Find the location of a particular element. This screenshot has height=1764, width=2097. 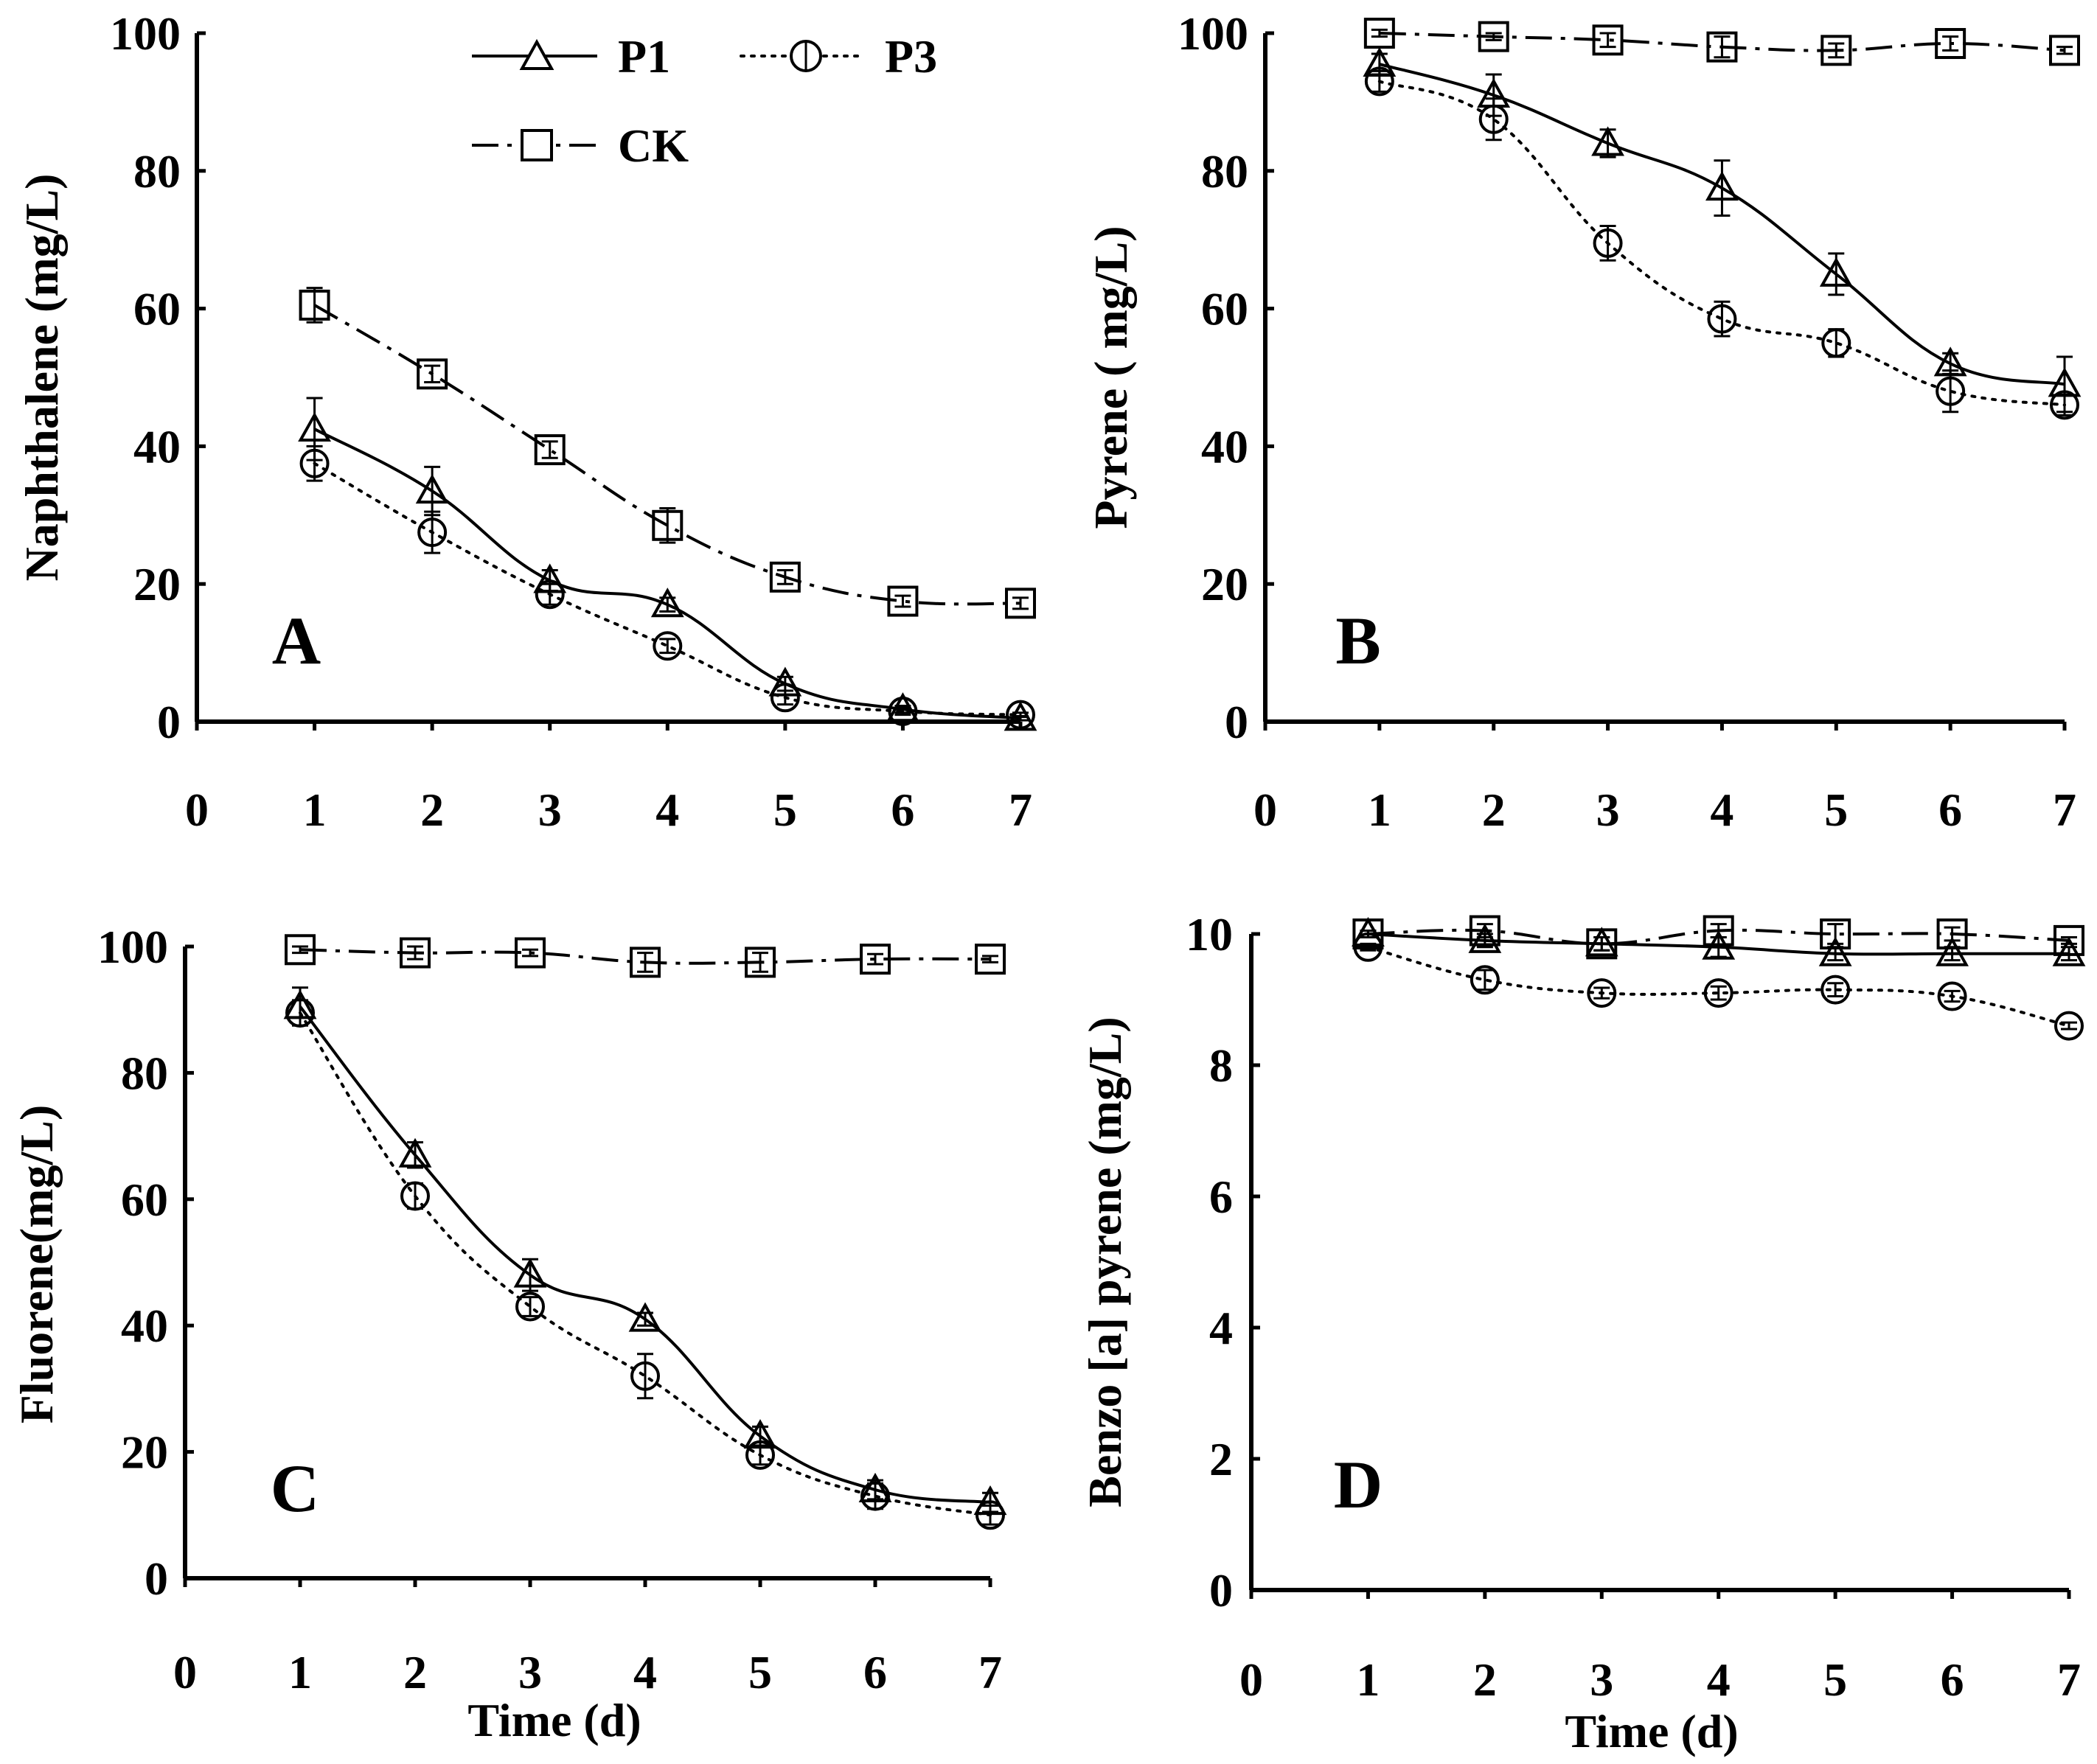

panel-a-x-tick-label: 7 is located at coordinates (1021, 810).